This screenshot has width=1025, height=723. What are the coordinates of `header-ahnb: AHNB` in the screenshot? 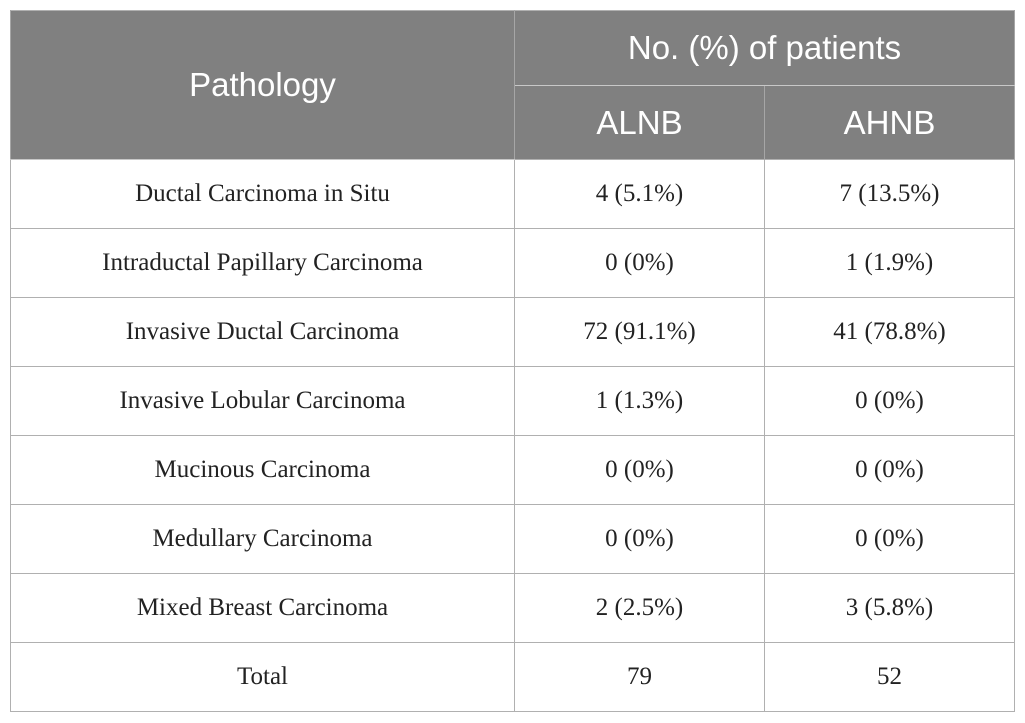 It's located at (889, 122).